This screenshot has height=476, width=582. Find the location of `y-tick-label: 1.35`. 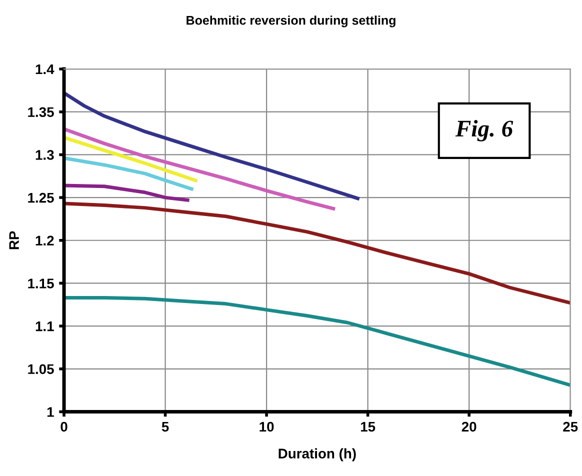

y-tick-label: 1.35 is located at coordinates (41, 112).